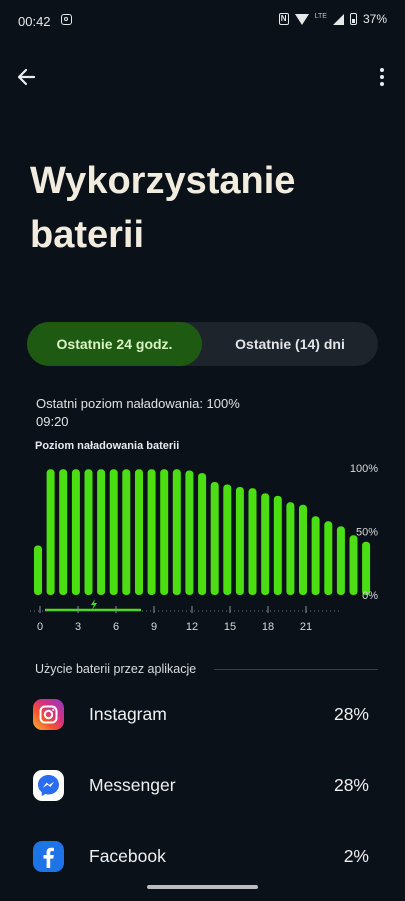 This screenshot has height=901, width=405. Describe the element at coordinates (202, 729) in the screenshot. I see `app-row-instagram: Instagram 28%` at that location.